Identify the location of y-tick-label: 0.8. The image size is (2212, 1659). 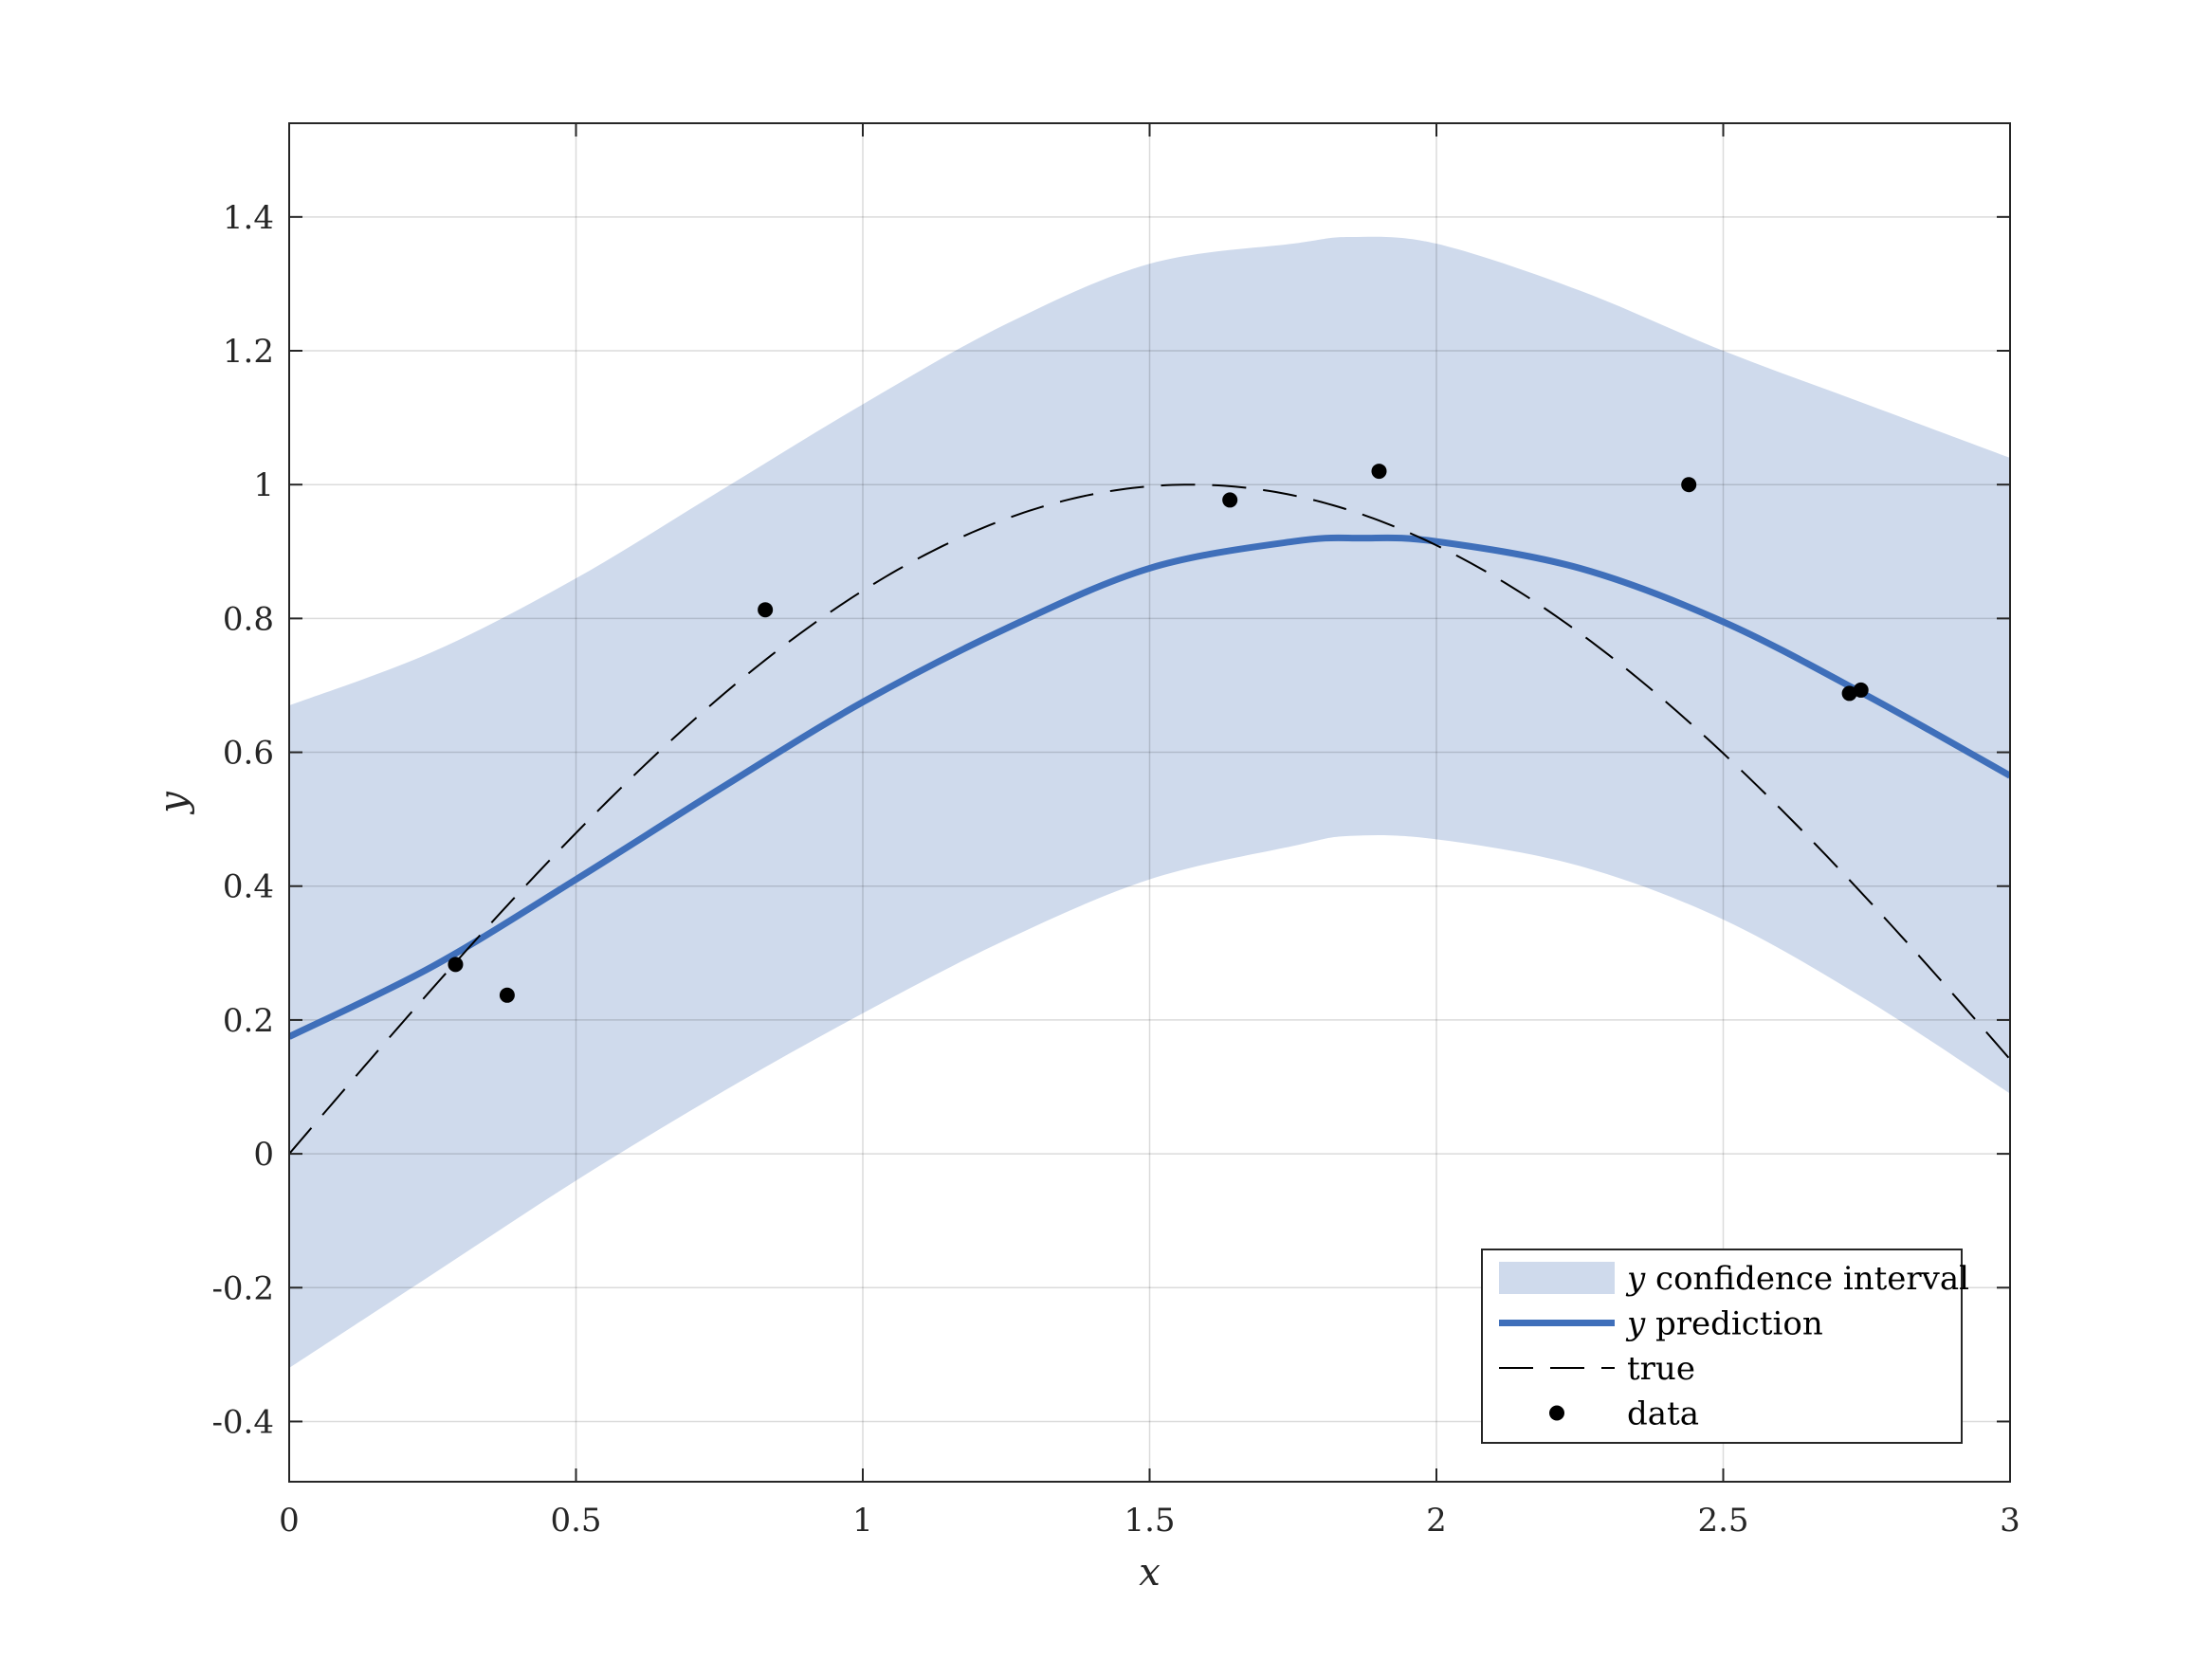
(248, 619).